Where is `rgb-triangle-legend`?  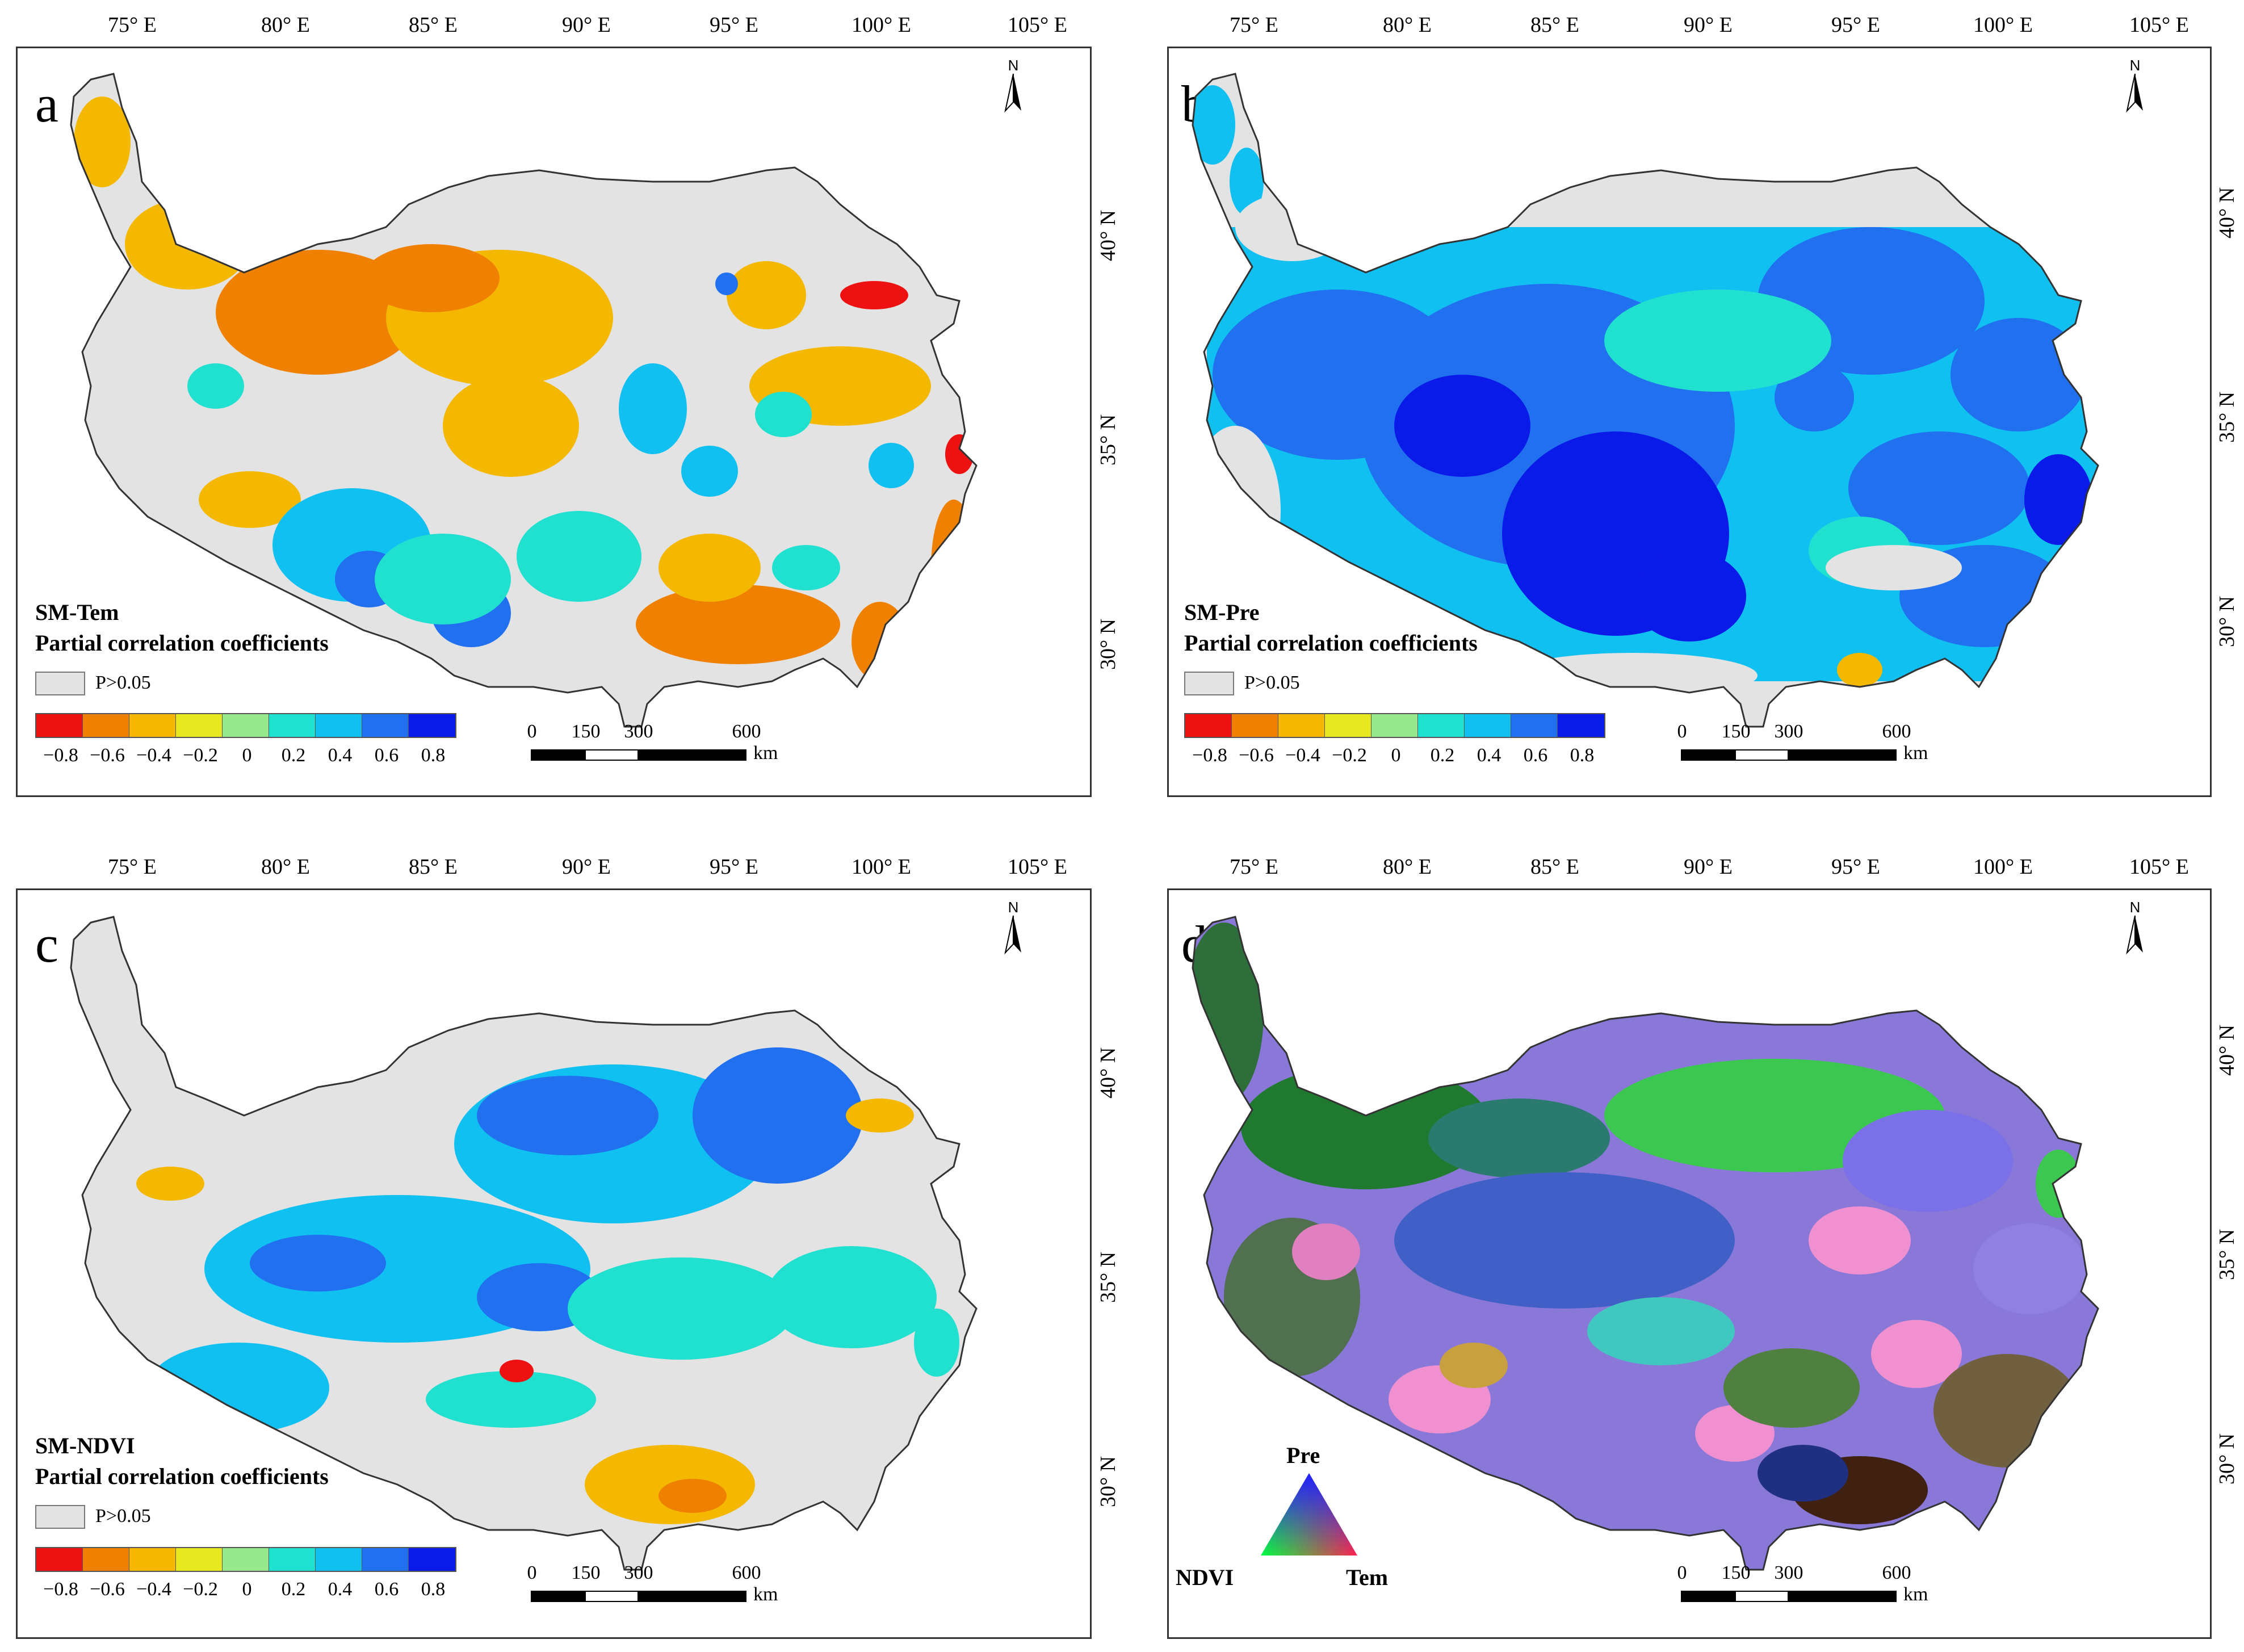
rgb-triangle-legend is located at coordinates (1309, 1514).